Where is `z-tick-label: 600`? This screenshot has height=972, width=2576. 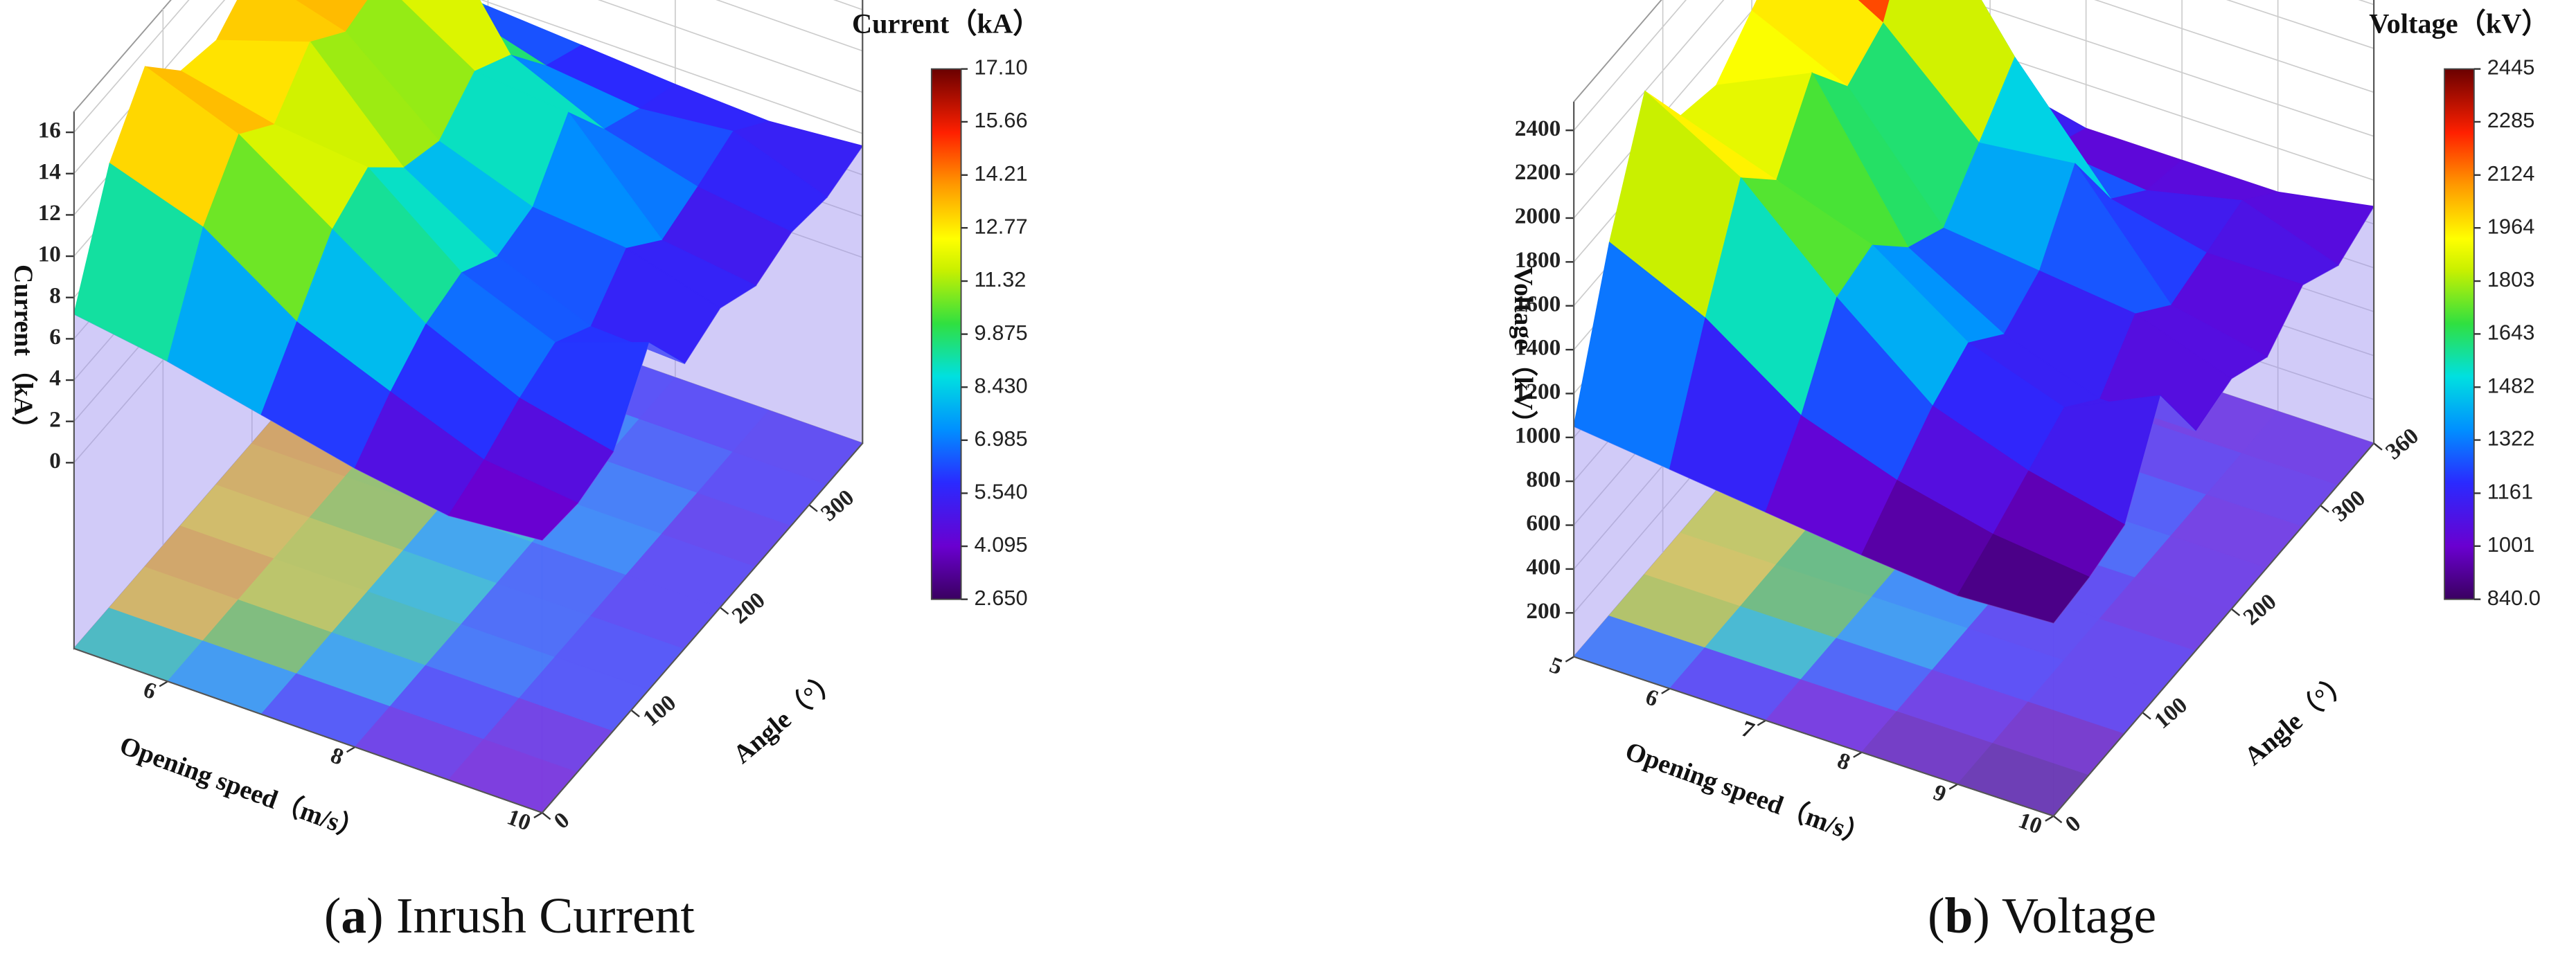
z-tick-label: 600 is located at coordinates (1543, 523).